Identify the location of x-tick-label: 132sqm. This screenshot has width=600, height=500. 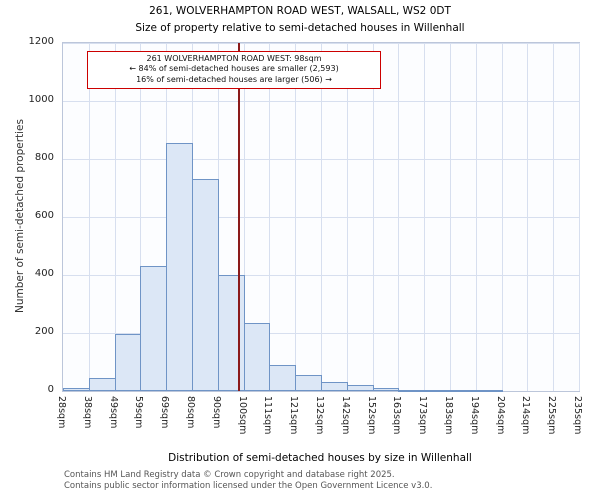
(319, 415).